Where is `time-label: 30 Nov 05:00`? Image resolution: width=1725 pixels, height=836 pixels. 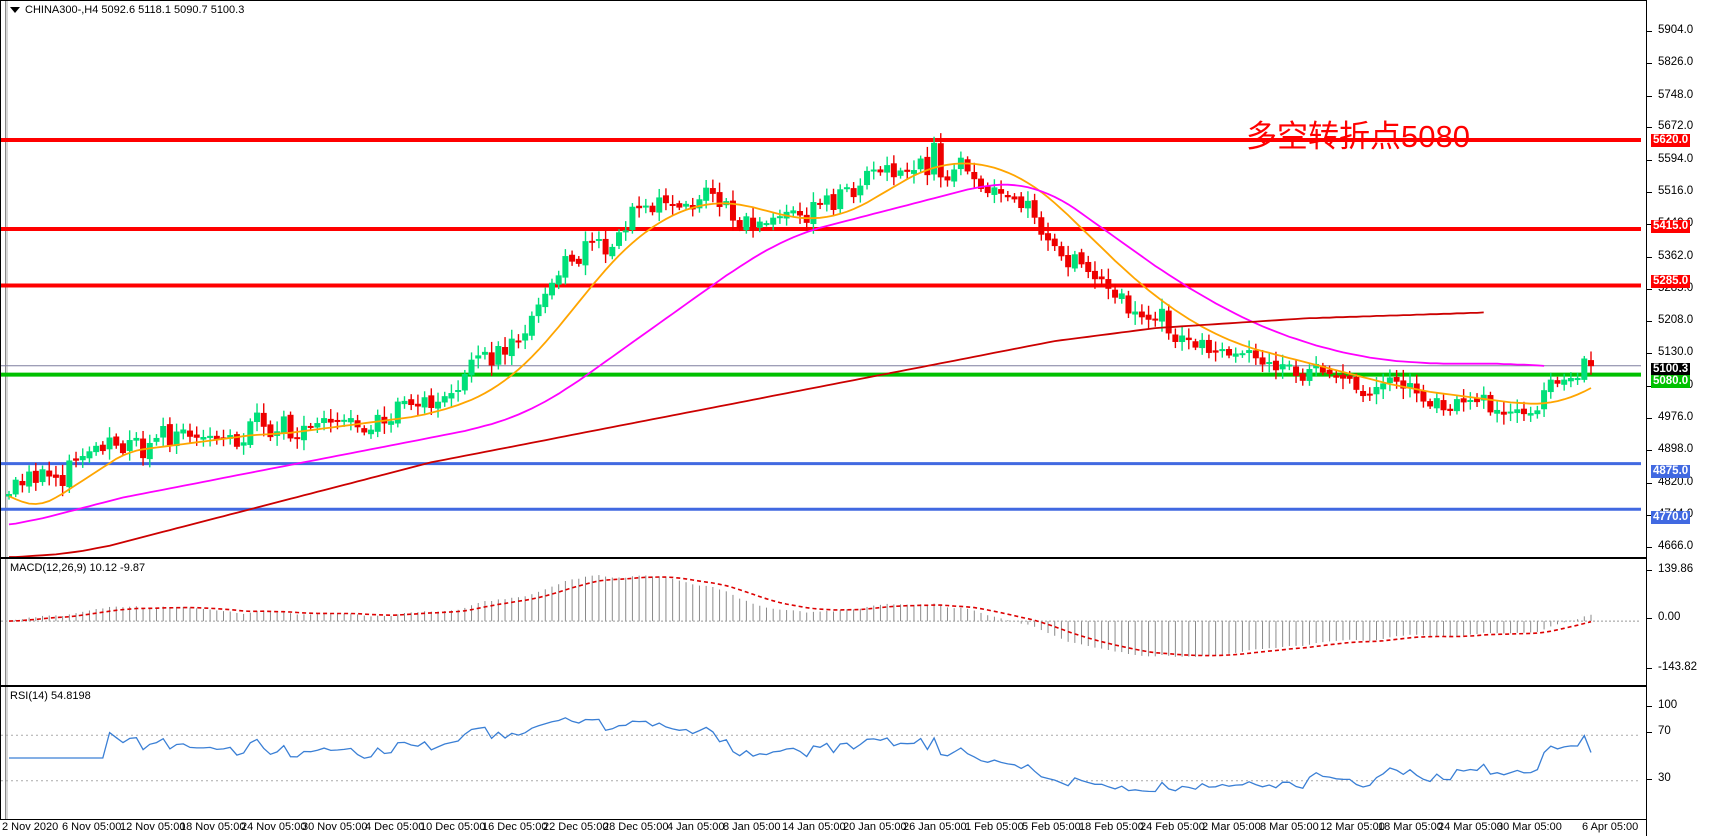 time-label: 30 Nov 05:00 is located at coordinates (335, 827).